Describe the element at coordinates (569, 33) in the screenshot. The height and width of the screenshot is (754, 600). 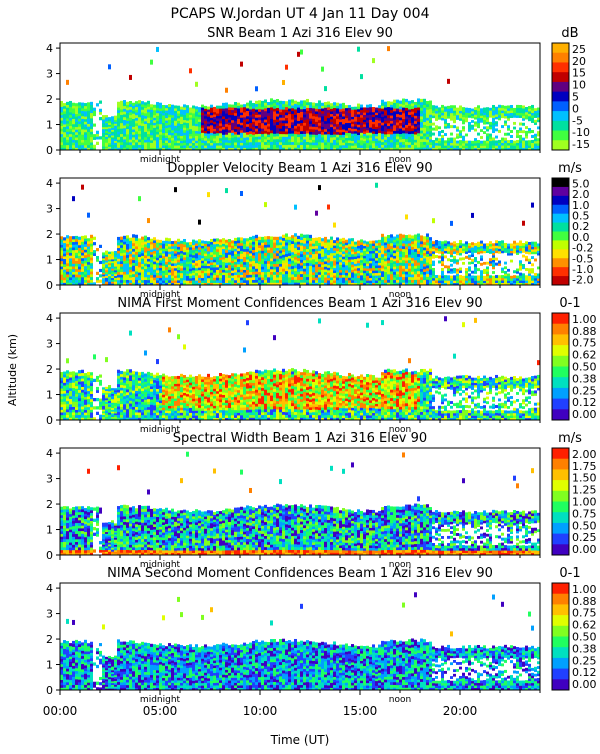
I see `colorbar-unit: dB` at that location.